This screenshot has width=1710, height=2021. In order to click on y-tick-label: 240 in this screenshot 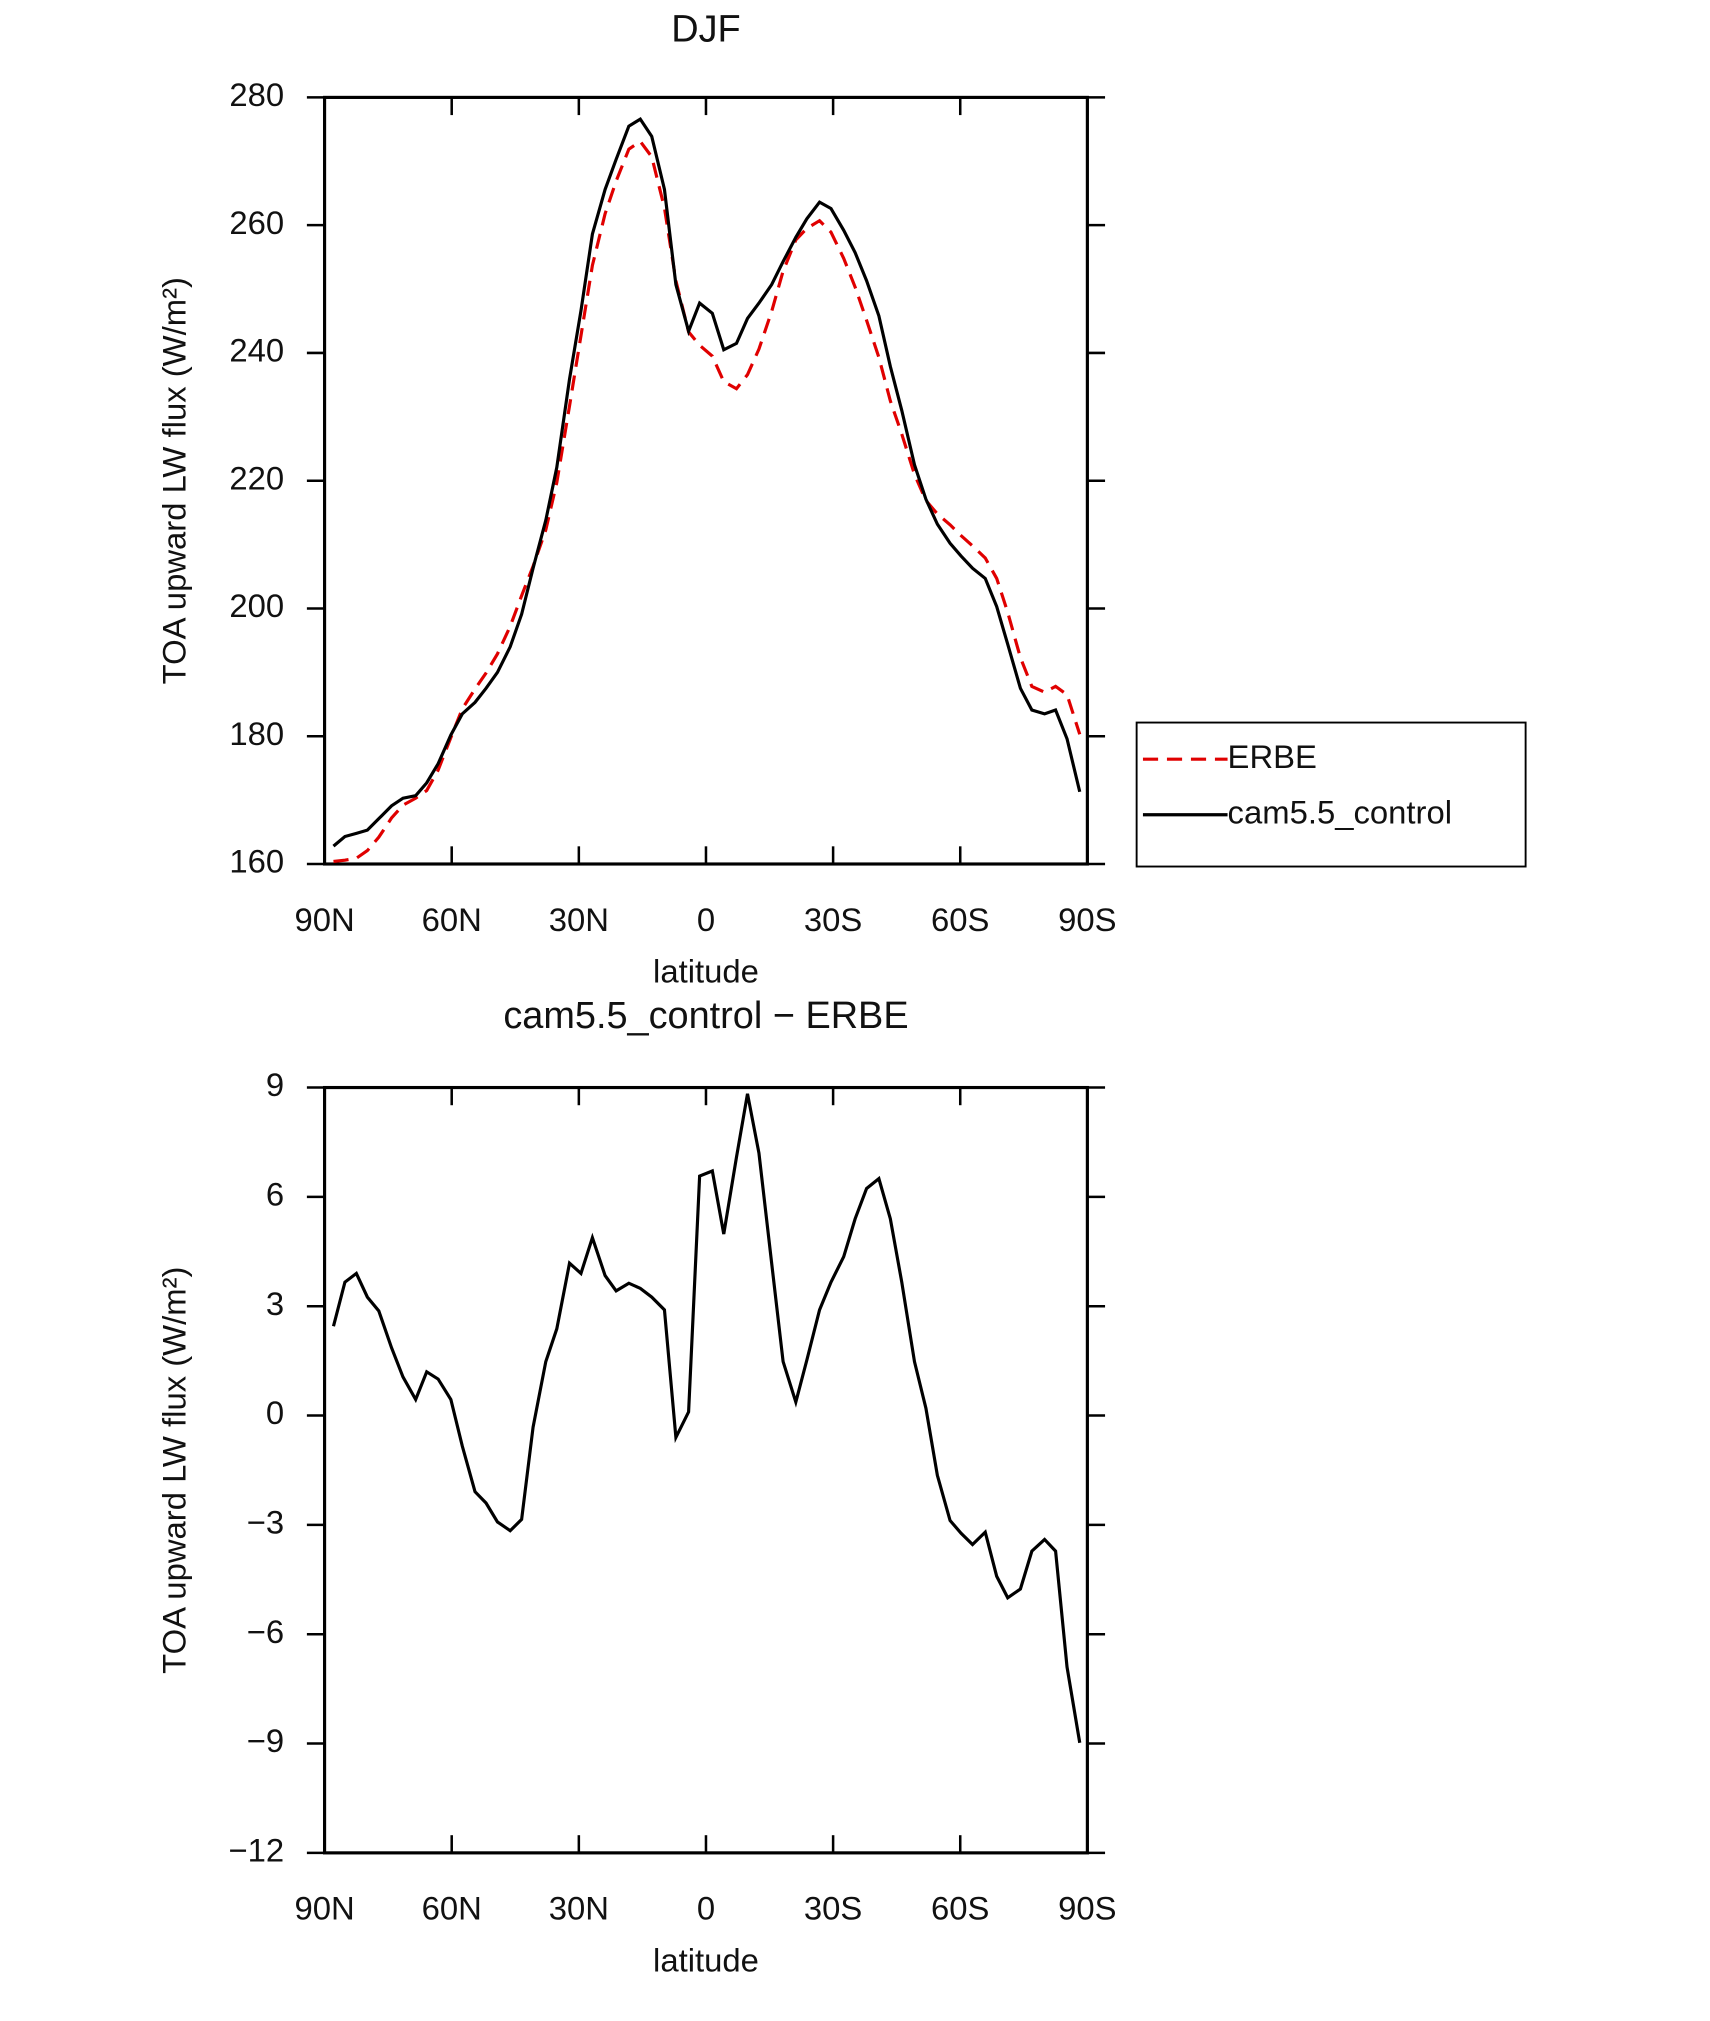, I will do `click(256, 350)`.